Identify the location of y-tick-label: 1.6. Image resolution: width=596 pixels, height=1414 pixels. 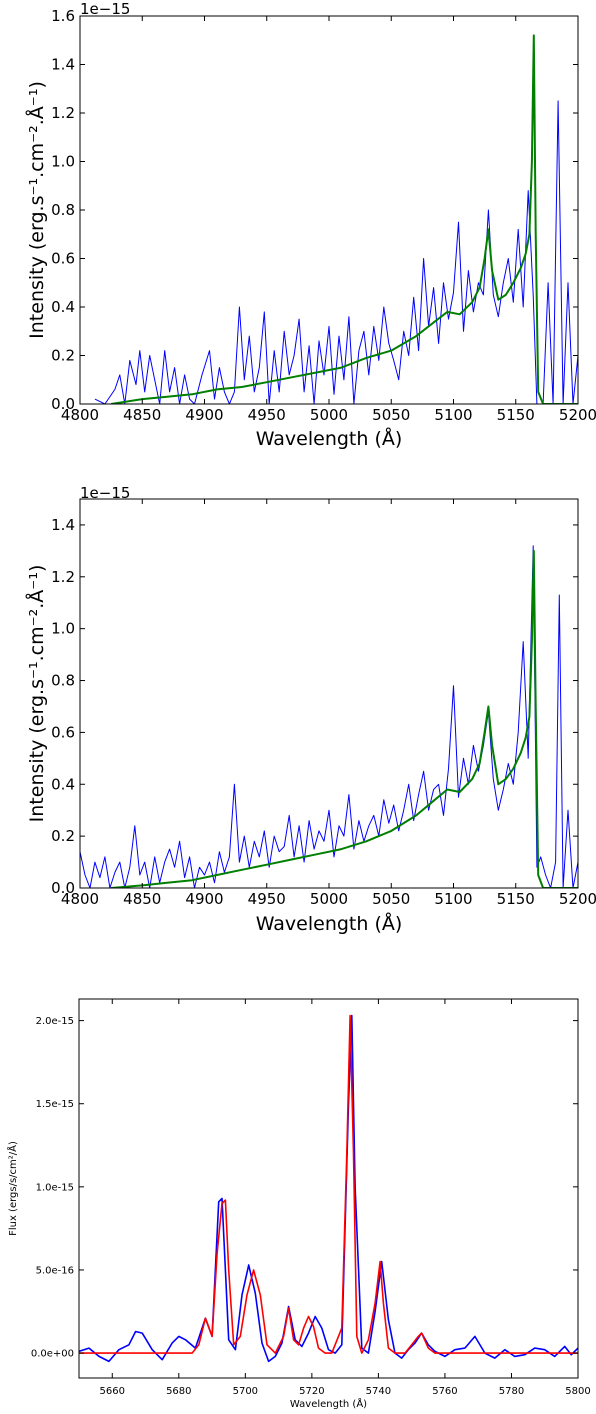
(63, 16).